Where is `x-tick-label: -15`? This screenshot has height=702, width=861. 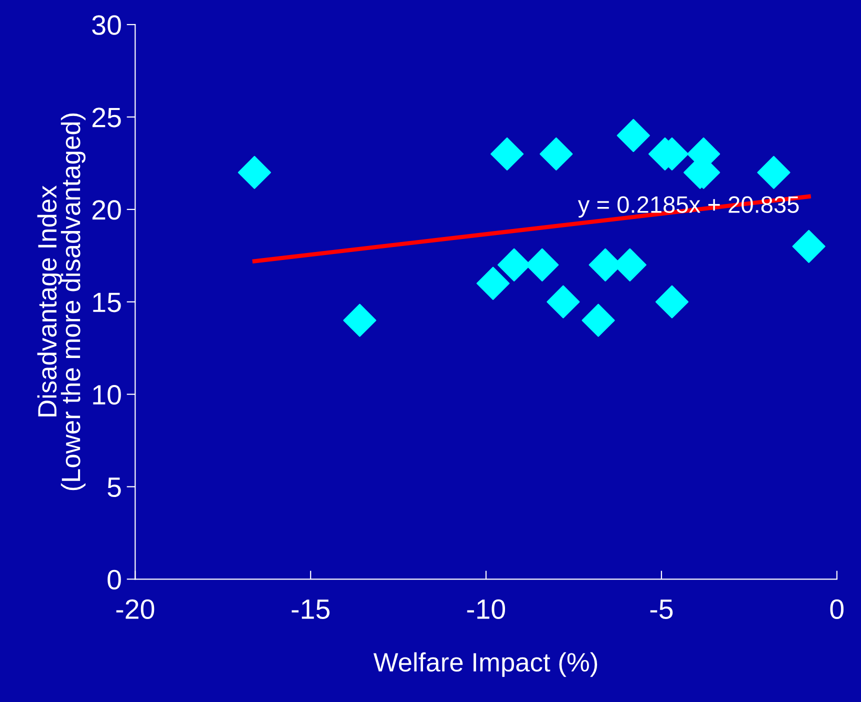 x-tick-label: -15 is located at coordinates (311, 609).